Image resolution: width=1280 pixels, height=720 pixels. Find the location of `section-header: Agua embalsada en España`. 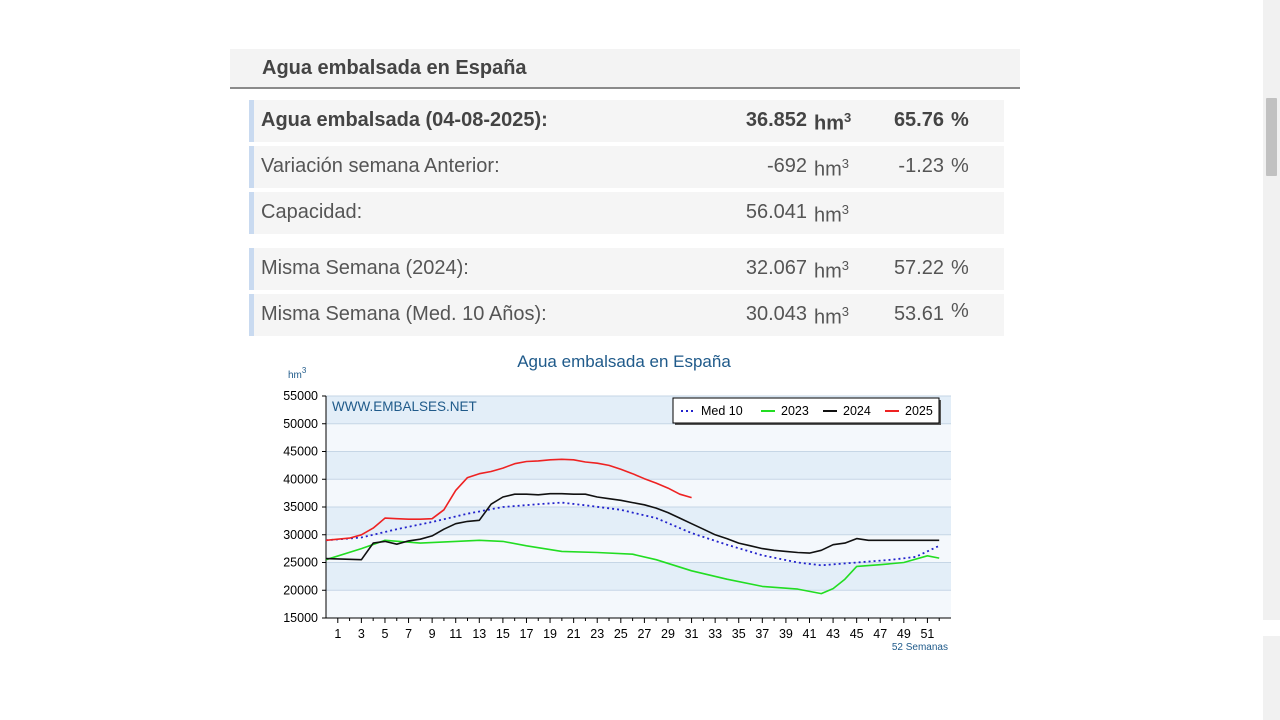

section-header: Agua embalsada en España is located at coordinates (625, 69).